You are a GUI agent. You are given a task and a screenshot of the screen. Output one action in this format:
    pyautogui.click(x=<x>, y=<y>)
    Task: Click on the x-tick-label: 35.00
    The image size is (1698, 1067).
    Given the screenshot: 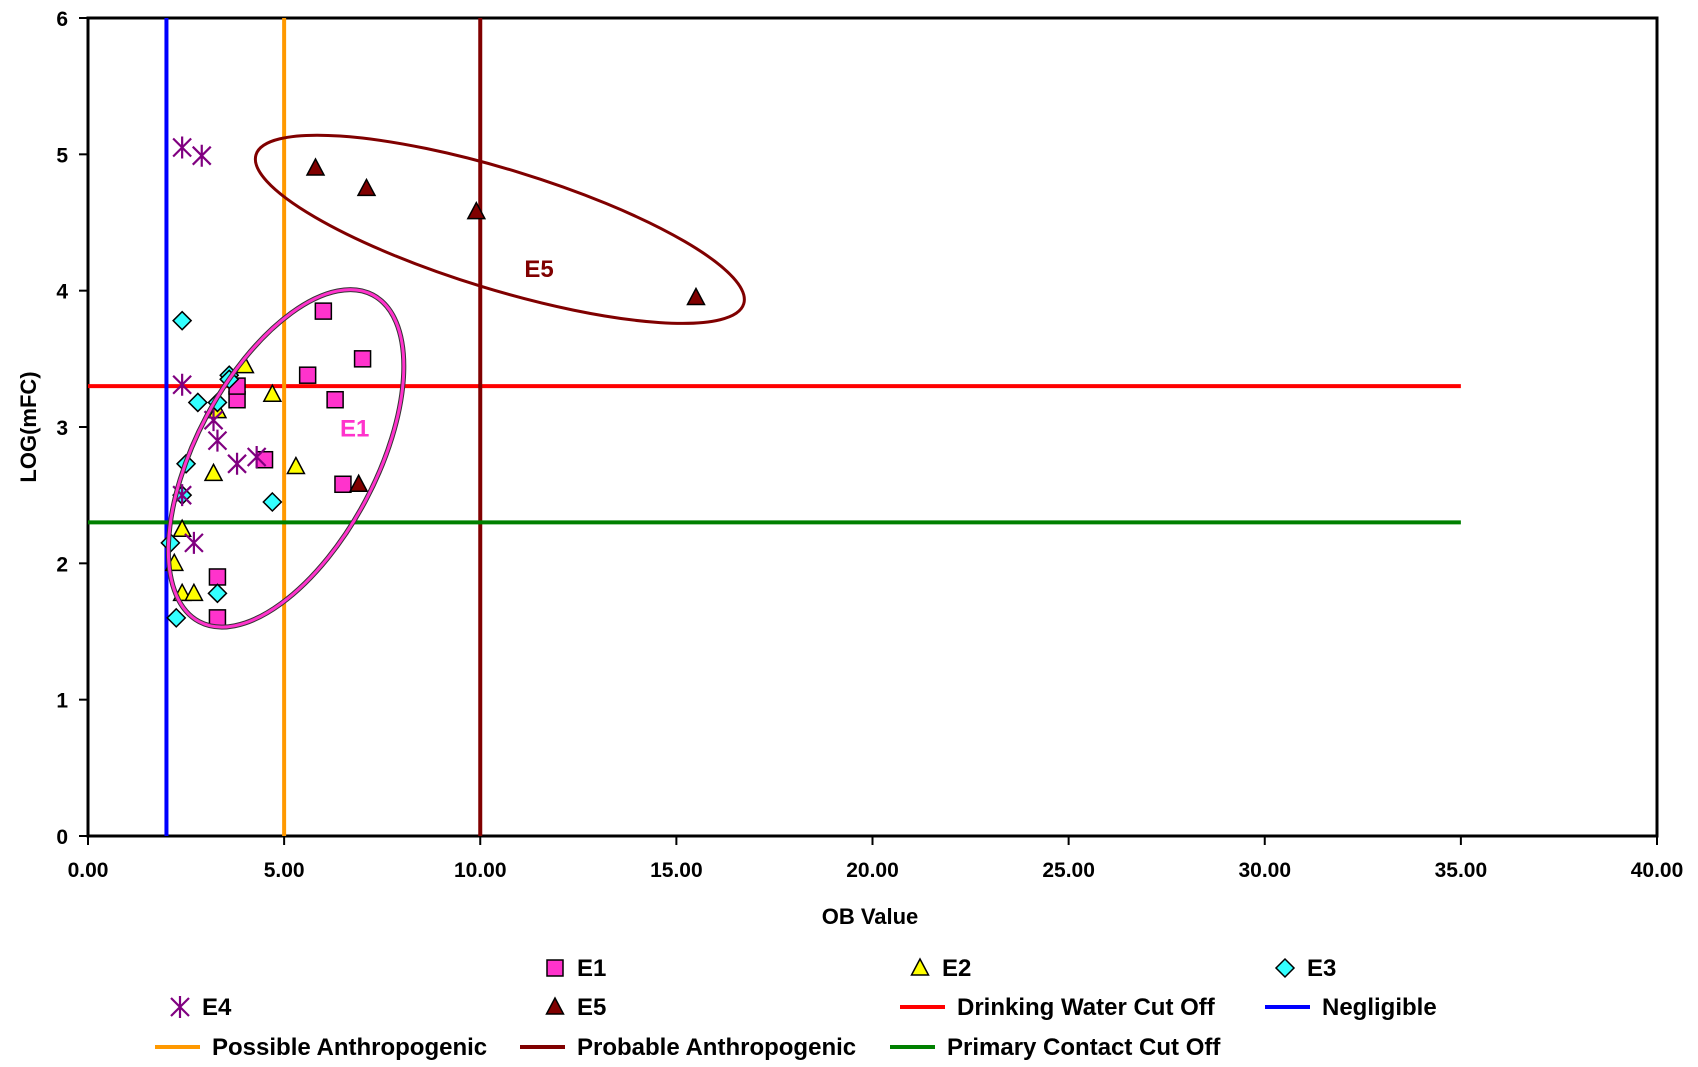 What is the action you would take?
    pyautogui.click(x=1461, y=870)
    